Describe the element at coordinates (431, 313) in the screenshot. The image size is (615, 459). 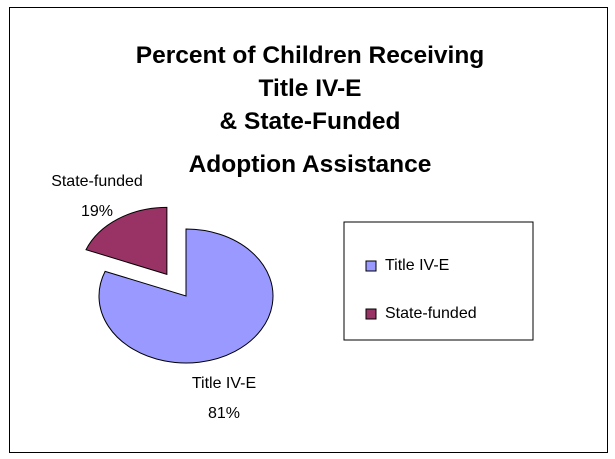
I see `legend-label-state-funded: State-funded` at that location.